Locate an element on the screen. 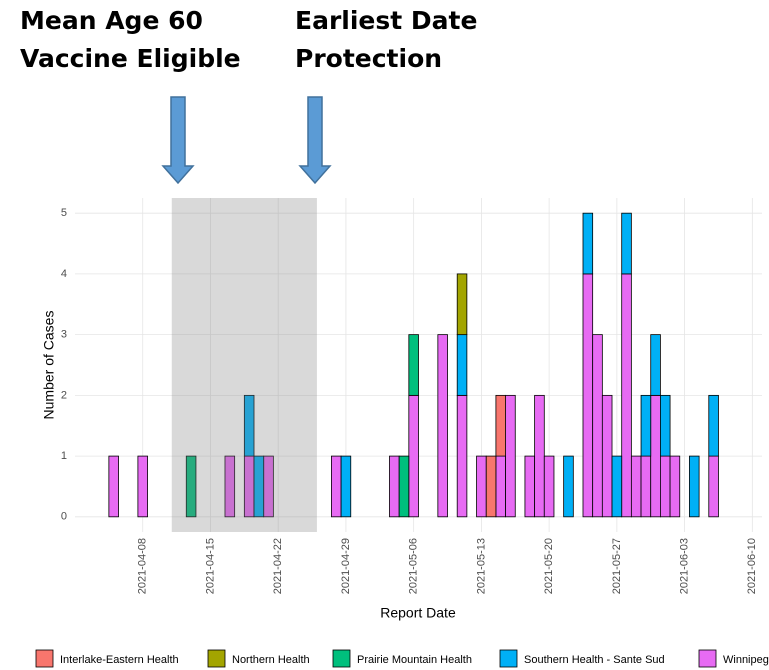 This screenshot has height=670, width=769. x-axis-title: Report Date is located at coordinates (418, 613).